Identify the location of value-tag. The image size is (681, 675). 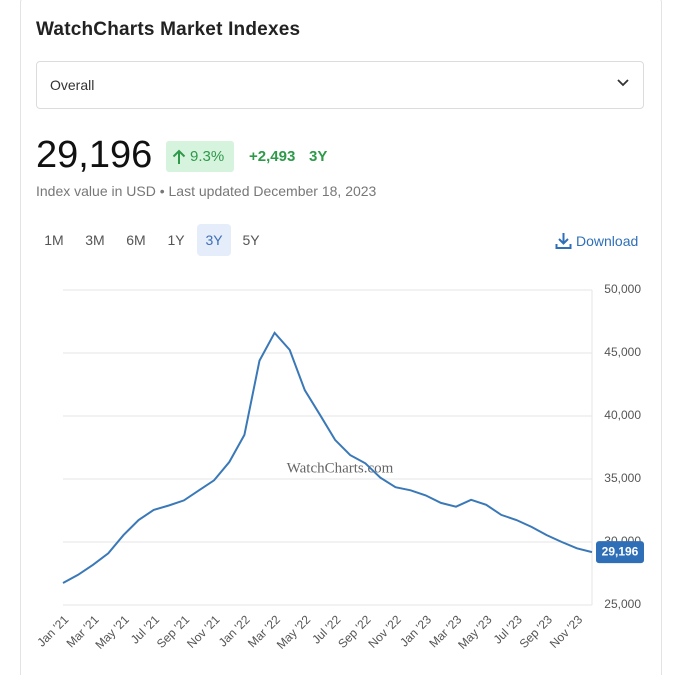
(620, 552).